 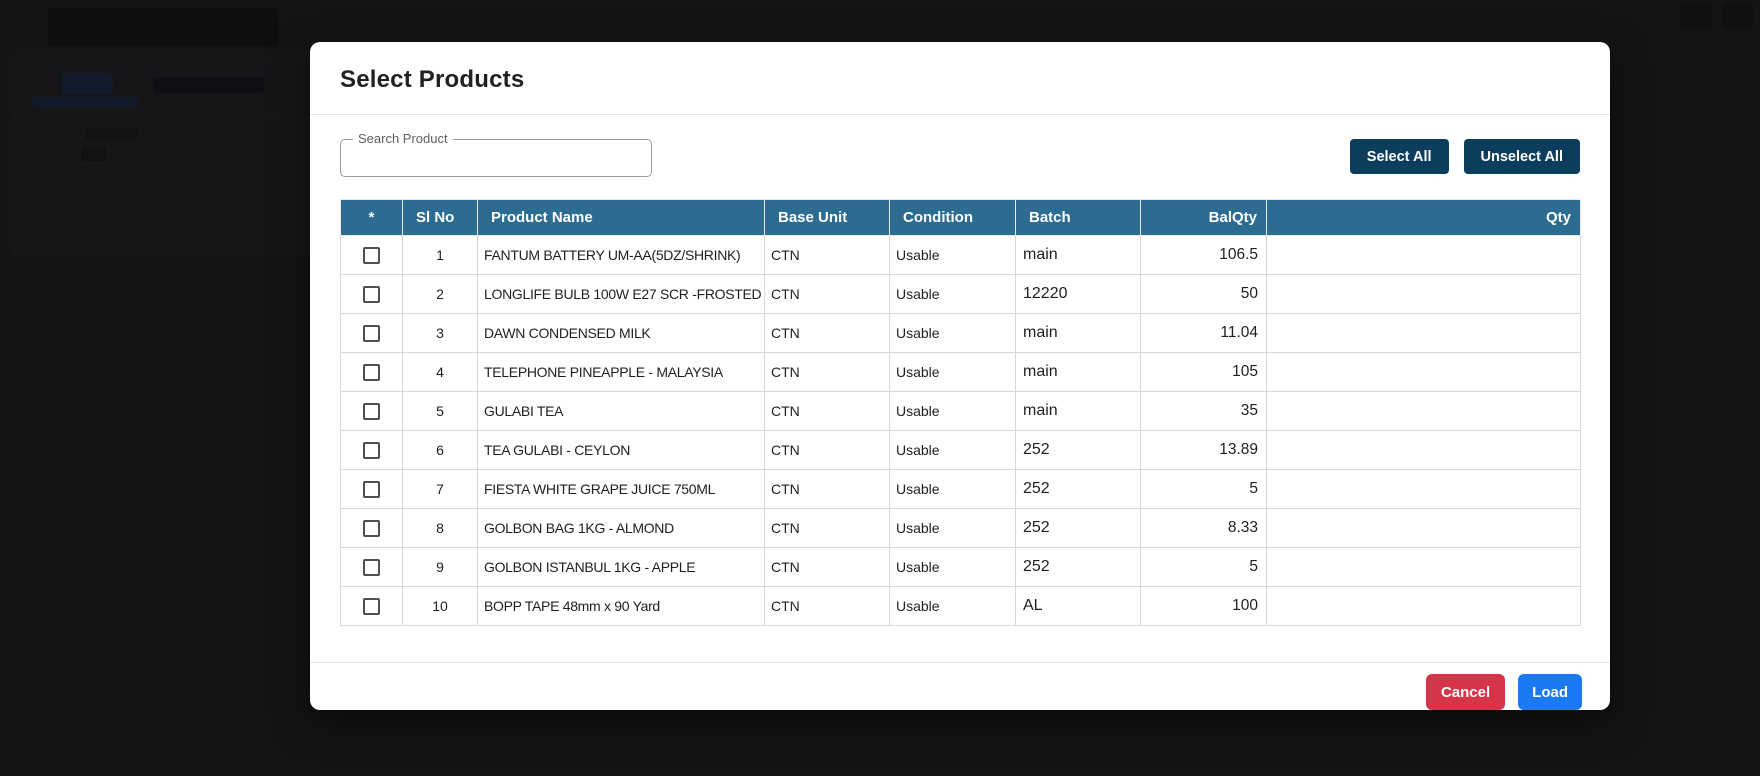 I want to click on row-sl-no: 8, so click(x=440, y=528).